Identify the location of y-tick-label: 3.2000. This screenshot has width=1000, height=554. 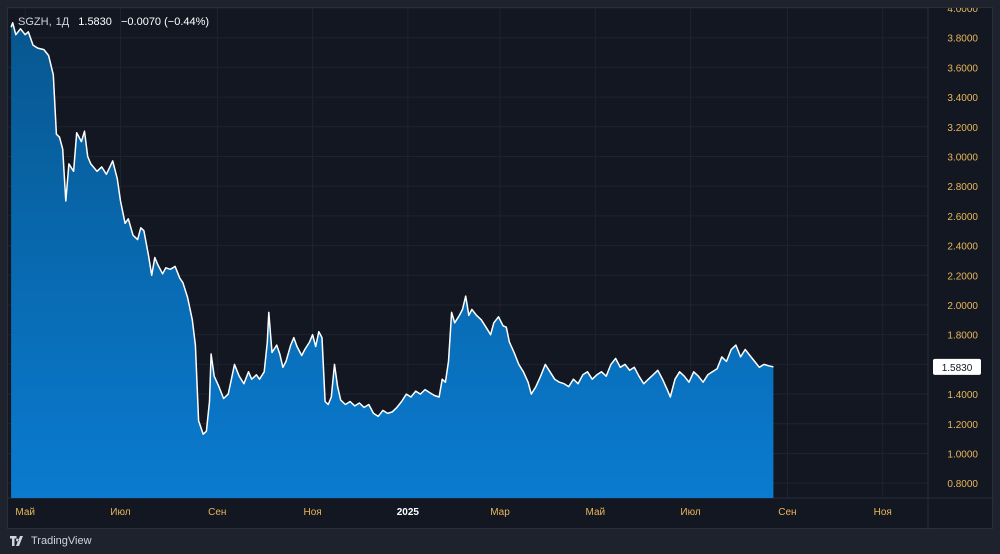
(962, 128).